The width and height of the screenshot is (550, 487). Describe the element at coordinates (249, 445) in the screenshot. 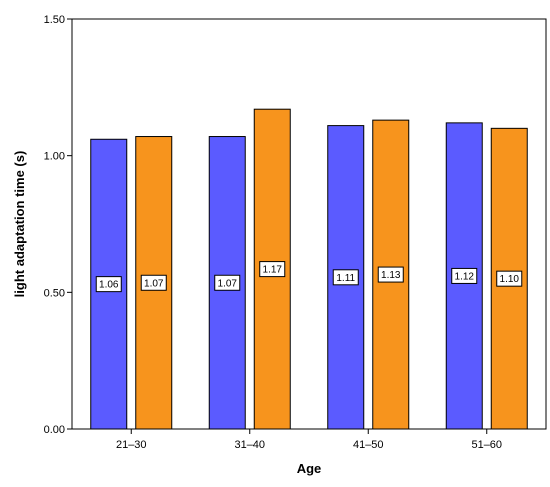

I see `x-tick-label: 31–40` at that location.